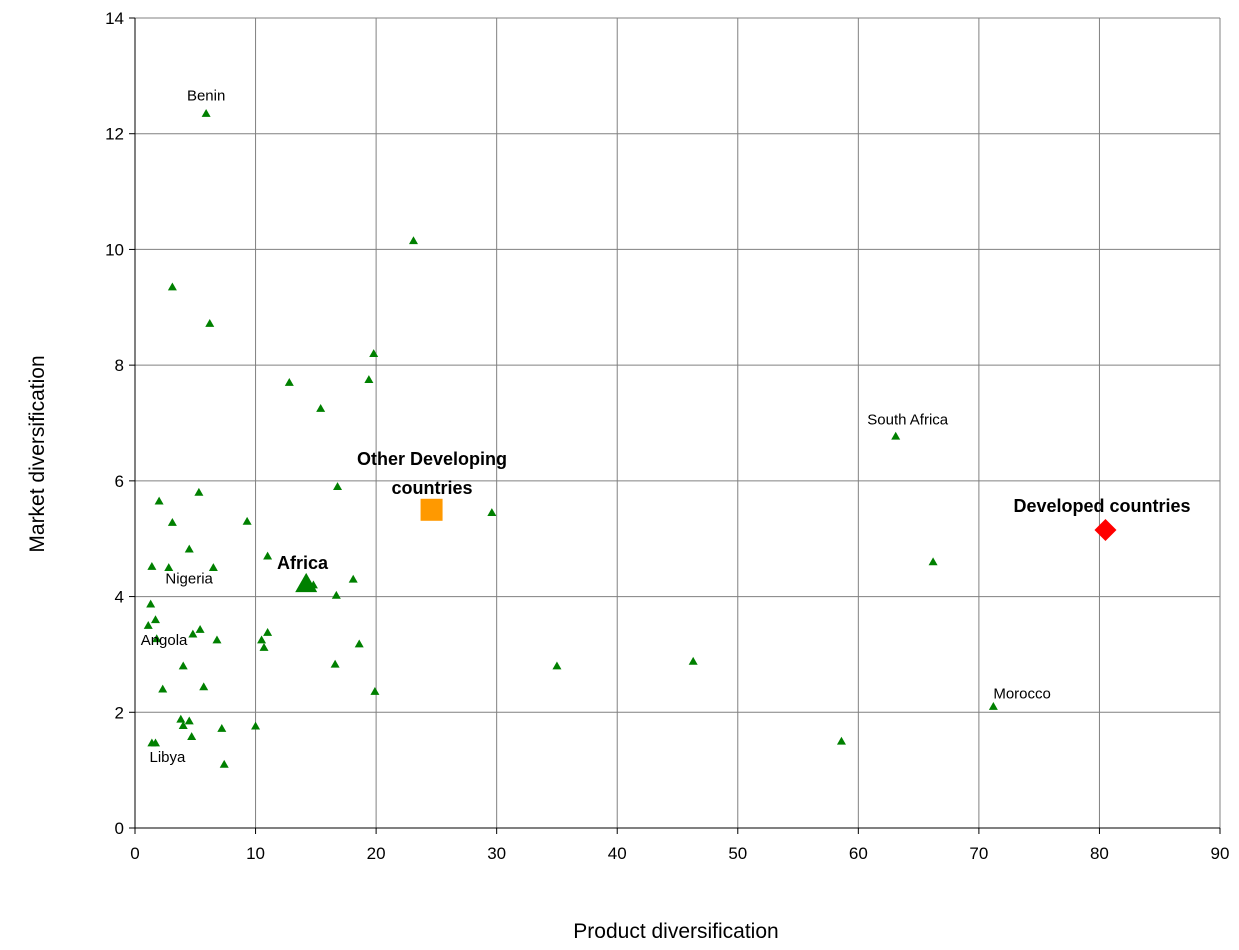 Image resolution: width=1239 pixels, height=950 pixels. I want to click on x-tick-label: 0, so click(134, 853).